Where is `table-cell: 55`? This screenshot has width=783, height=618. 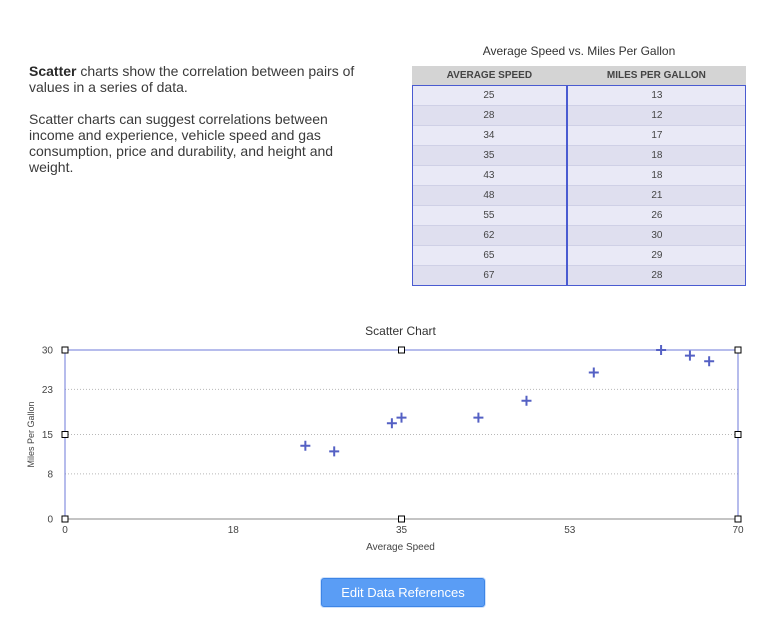
table-cell: 55 is located at coordinates (490, 215).